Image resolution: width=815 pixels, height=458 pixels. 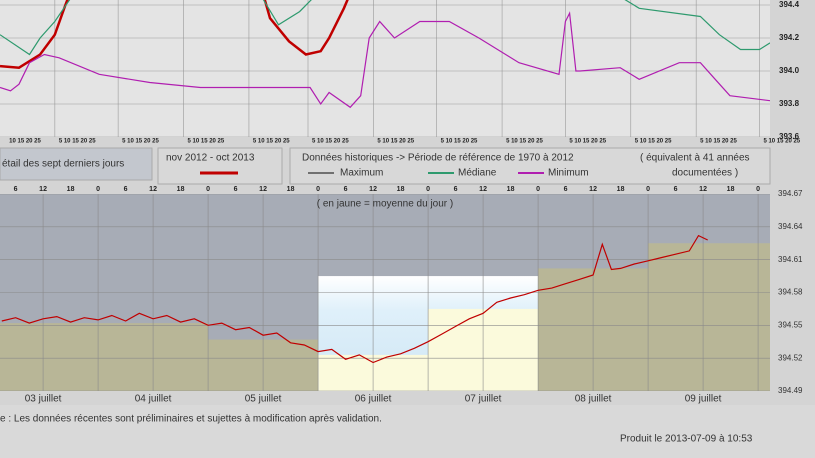 I want to click on y-tick-label: 393.6, so click(x=789, y=136).